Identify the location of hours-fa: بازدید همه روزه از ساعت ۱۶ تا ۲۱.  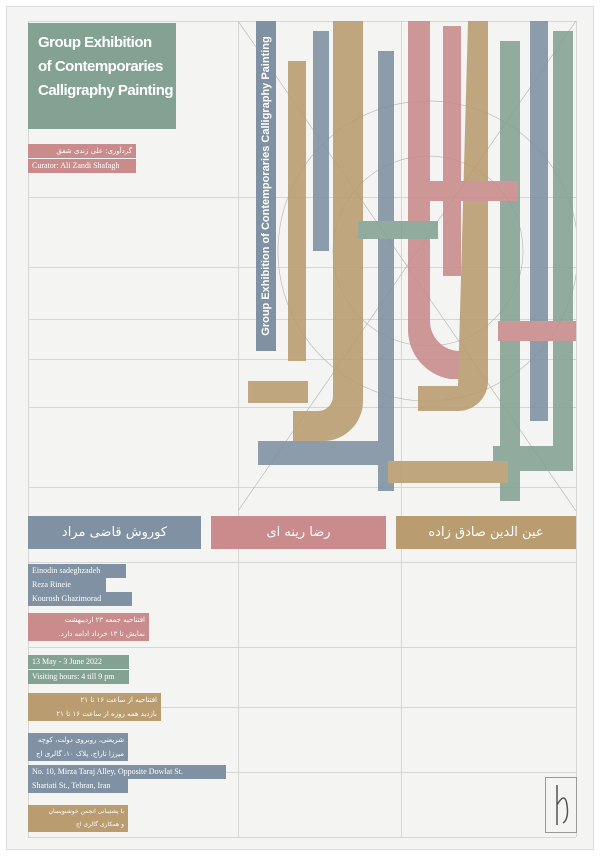
(94, 714).